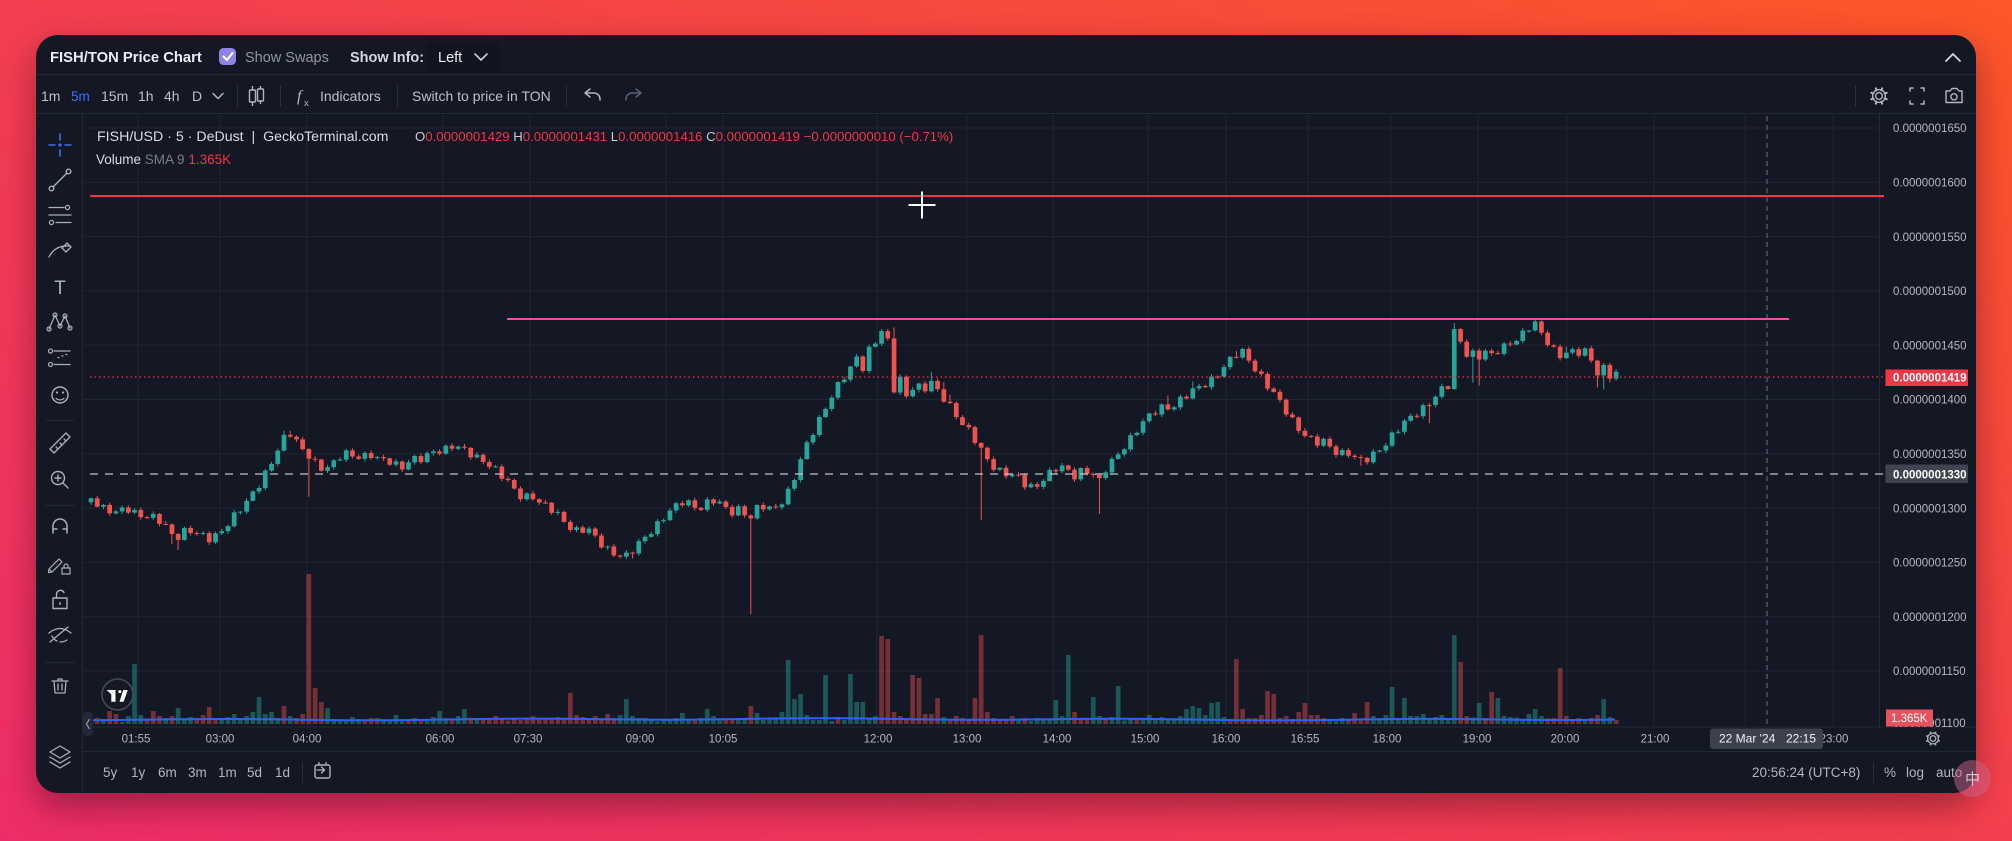  What do you see at coordinates (967, 740) in the screenshot?
I see `svg-text: 13:00` at bounding box center [967, 740].